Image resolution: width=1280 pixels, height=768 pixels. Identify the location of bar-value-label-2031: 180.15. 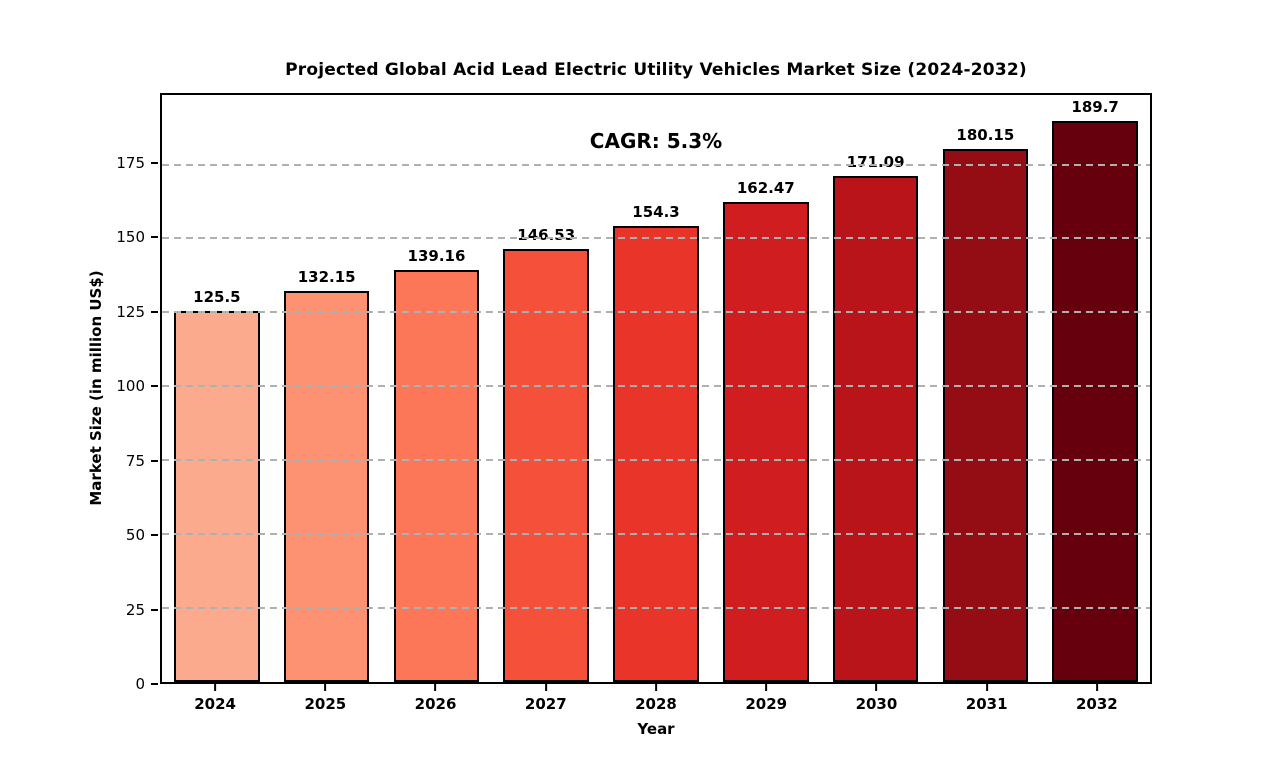
(985, 135).